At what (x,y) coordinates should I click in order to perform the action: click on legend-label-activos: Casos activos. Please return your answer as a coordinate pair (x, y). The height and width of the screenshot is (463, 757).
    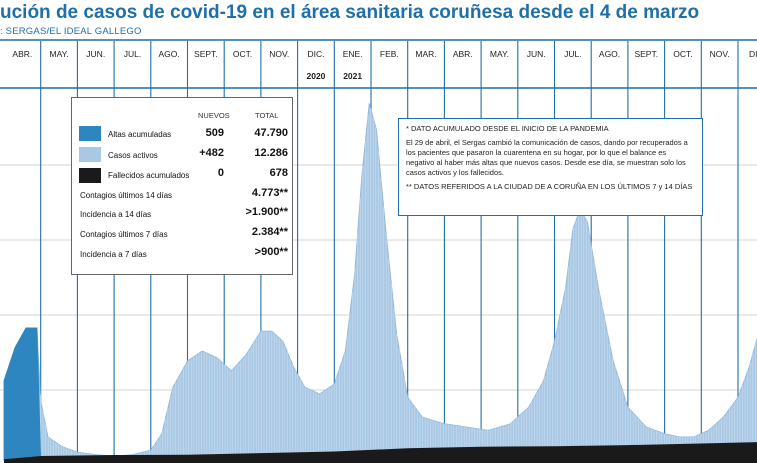
    Looking at the image, I should click on (133, 155).